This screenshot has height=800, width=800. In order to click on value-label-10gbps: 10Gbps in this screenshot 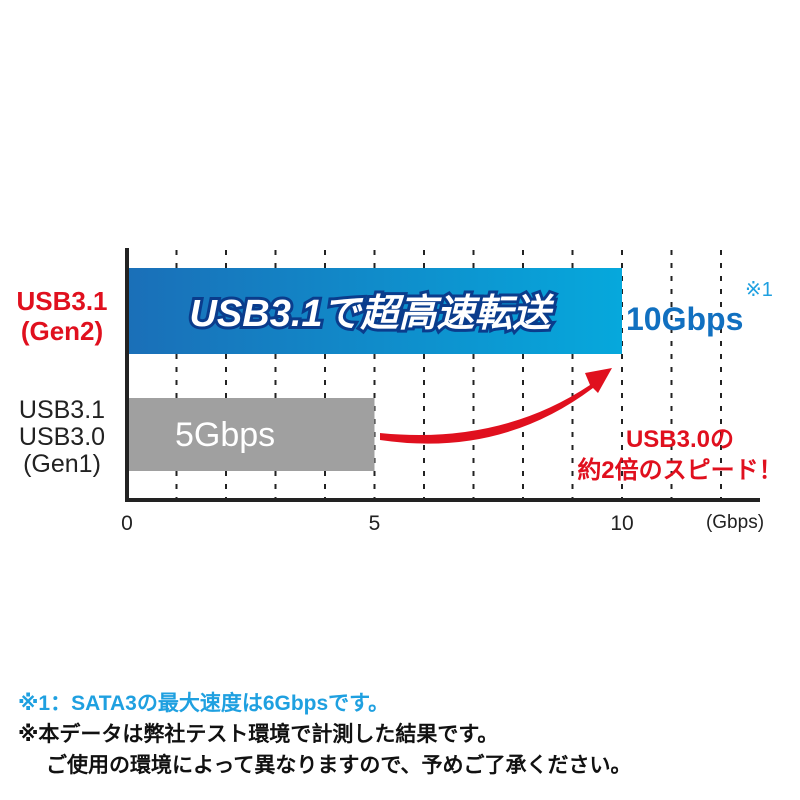, I will do `click(684, 319)`.